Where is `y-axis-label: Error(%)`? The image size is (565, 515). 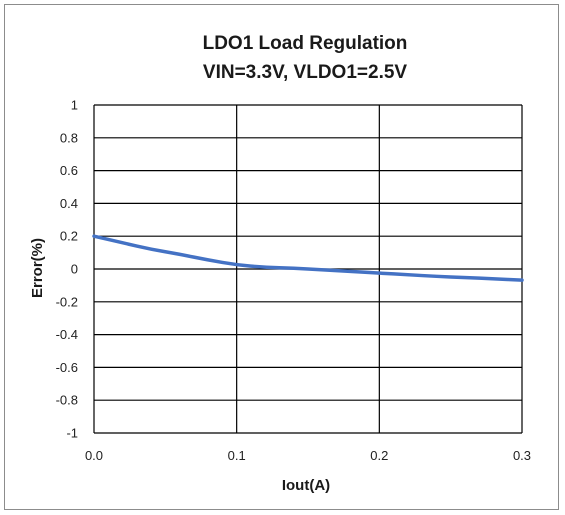
y-axis-label: Error(%) is located at coordinates (37, 268).